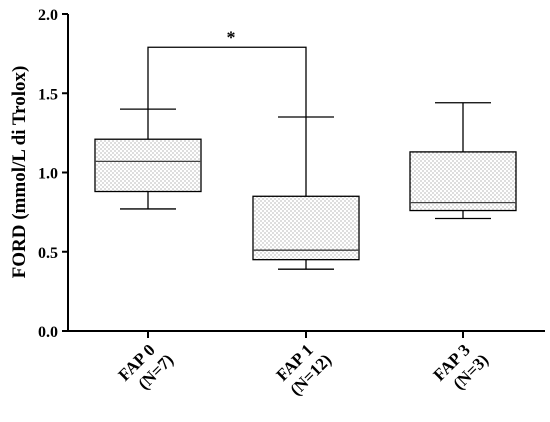 This screenshot has height=422, width=550. What do you see at coordinates (48, 94) in the screenshot?
I see `y-tick-label: 1.5` at bounding box center [48, 94].